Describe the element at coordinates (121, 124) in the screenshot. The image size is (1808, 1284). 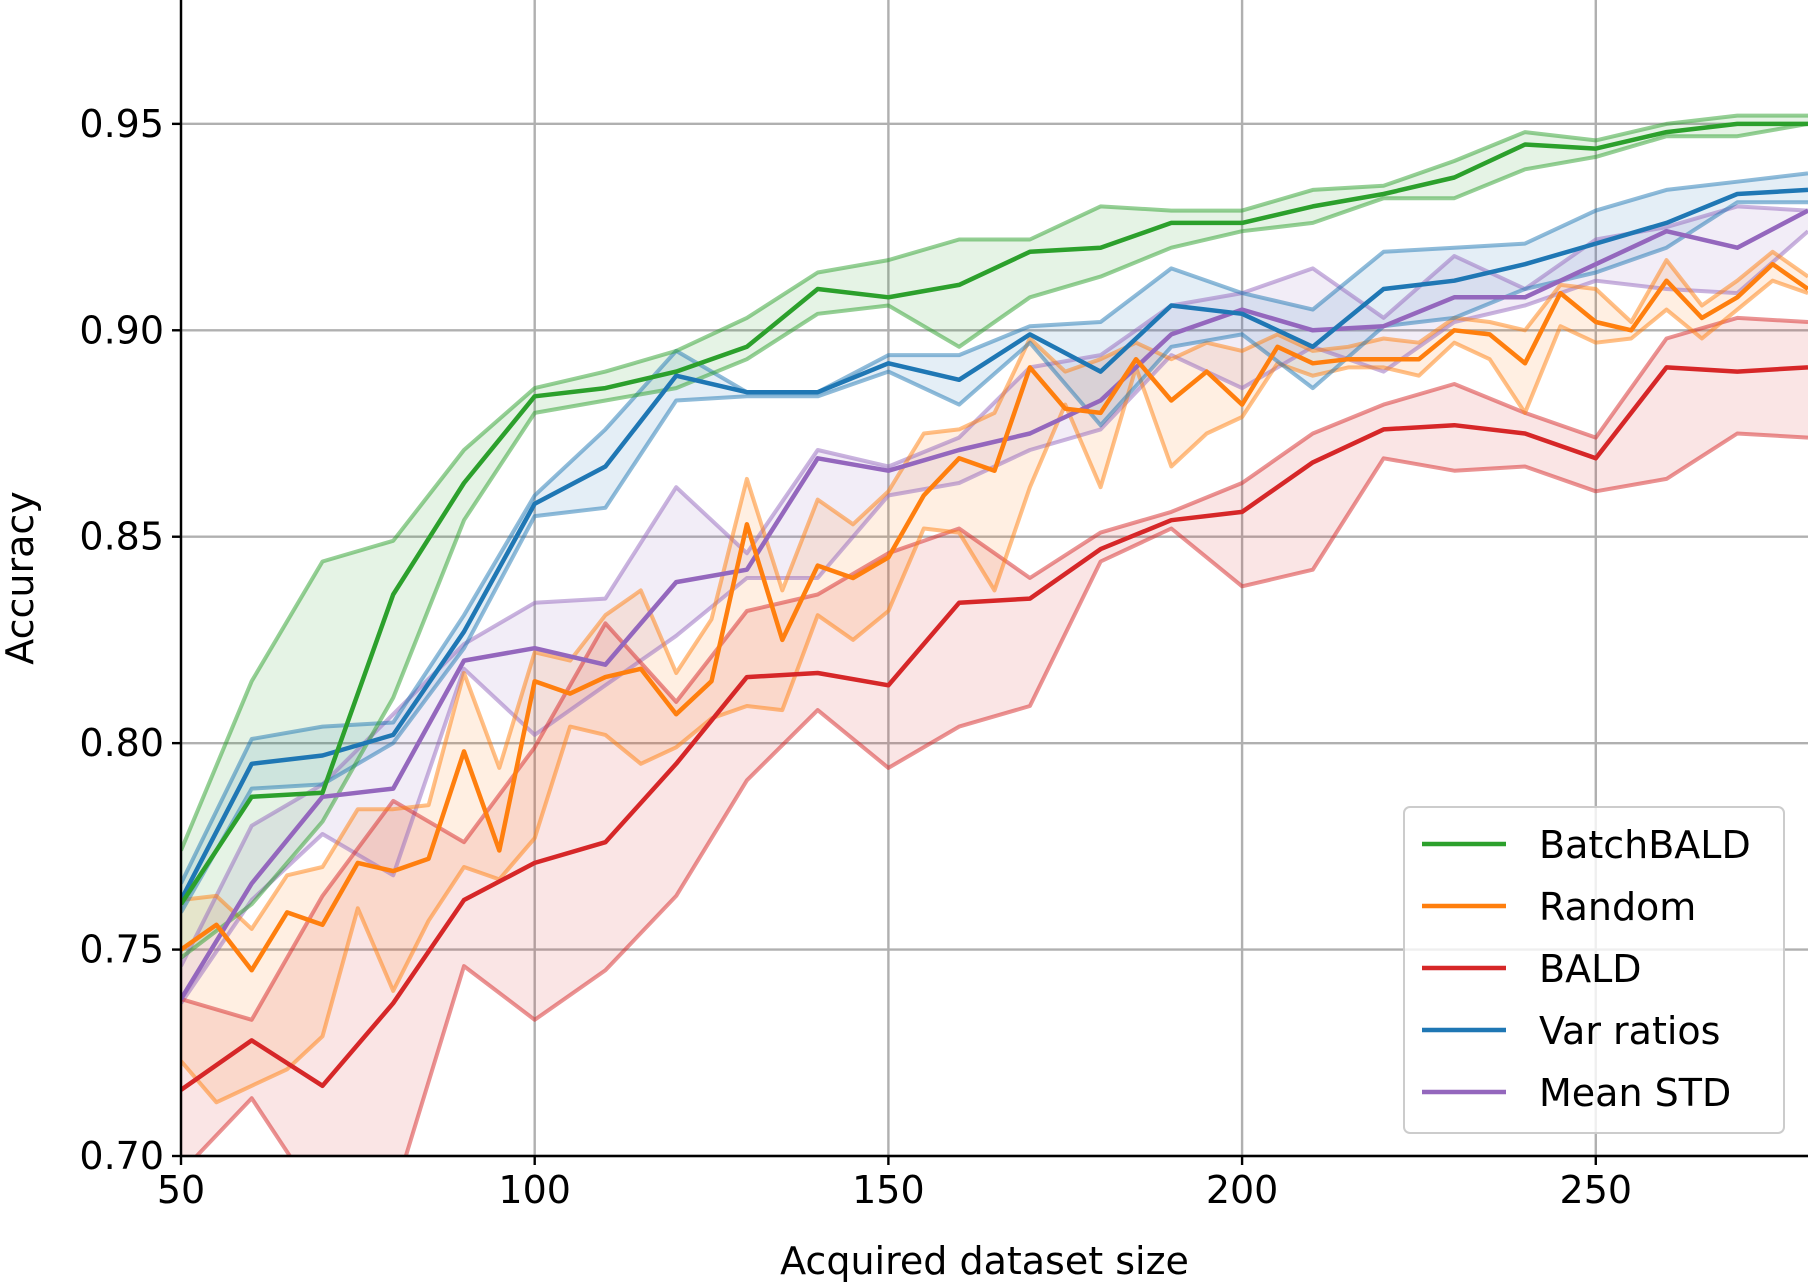
I see `y-tick-label: 0.95` at that location.